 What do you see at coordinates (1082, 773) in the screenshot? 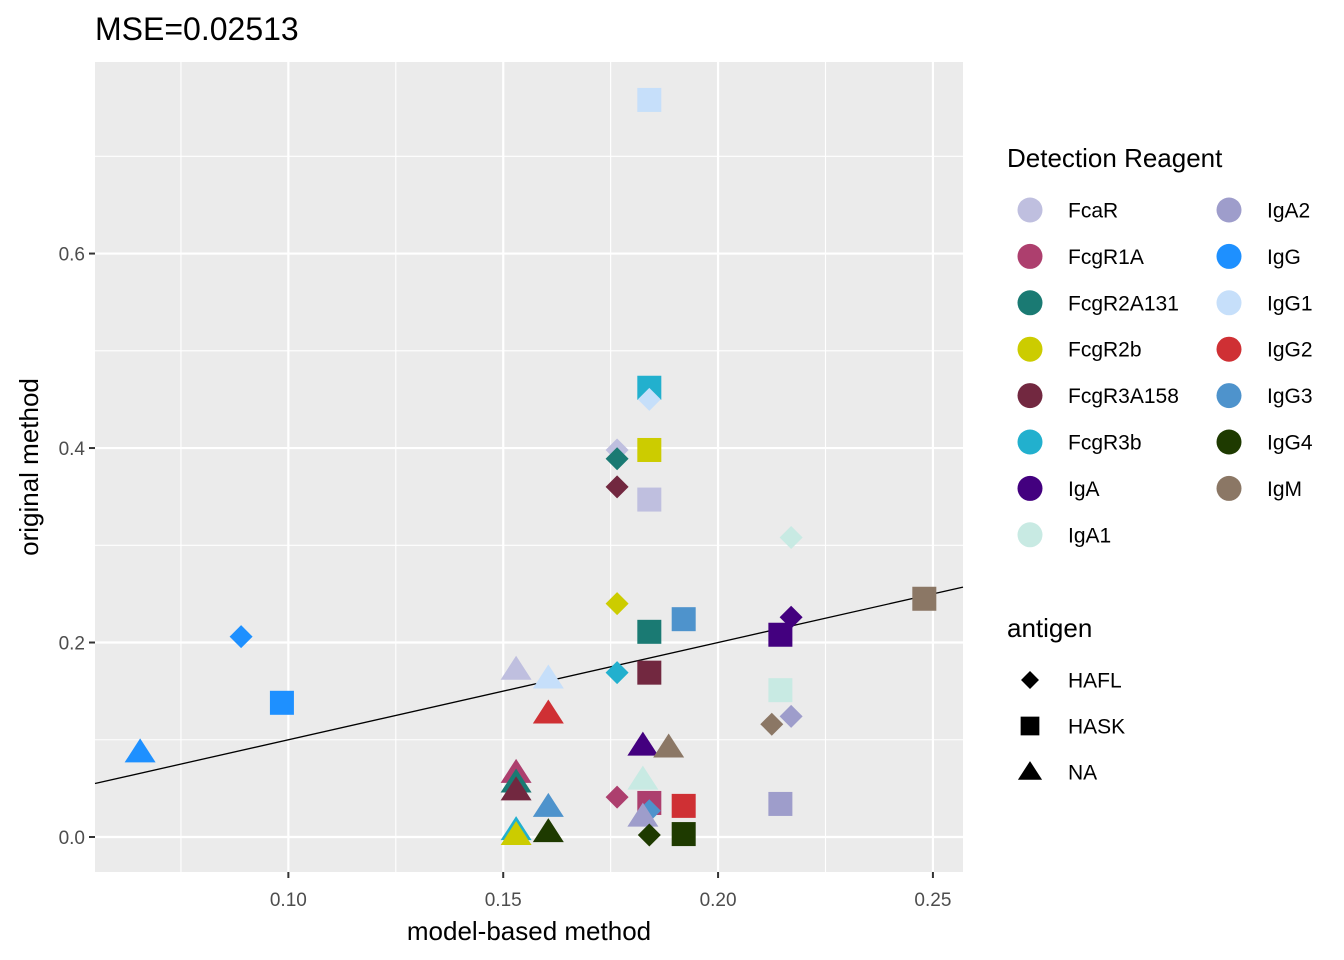
I see `legend-shape-label: NA` at bounding box center [1082, 773].